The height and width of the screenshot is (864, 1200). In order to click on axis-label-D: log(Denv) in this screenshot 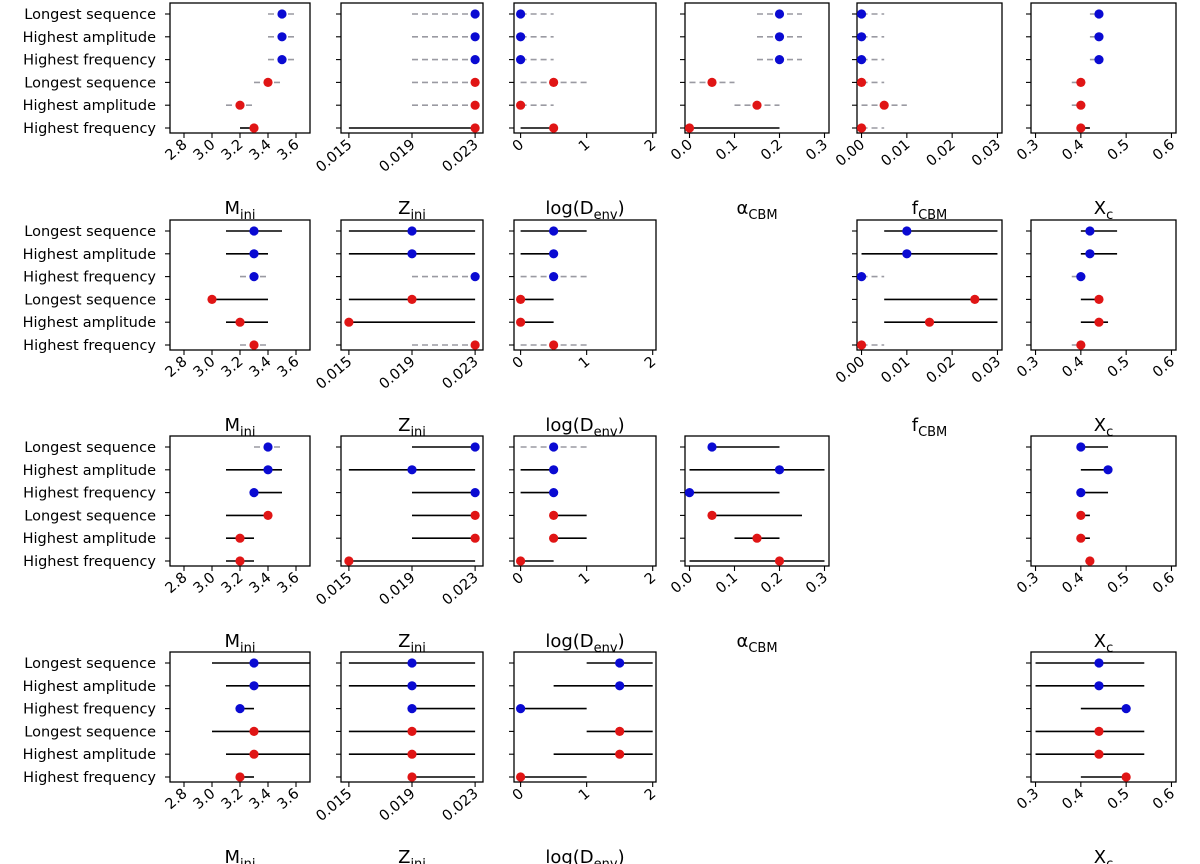, I will do `click(584, 210)`.